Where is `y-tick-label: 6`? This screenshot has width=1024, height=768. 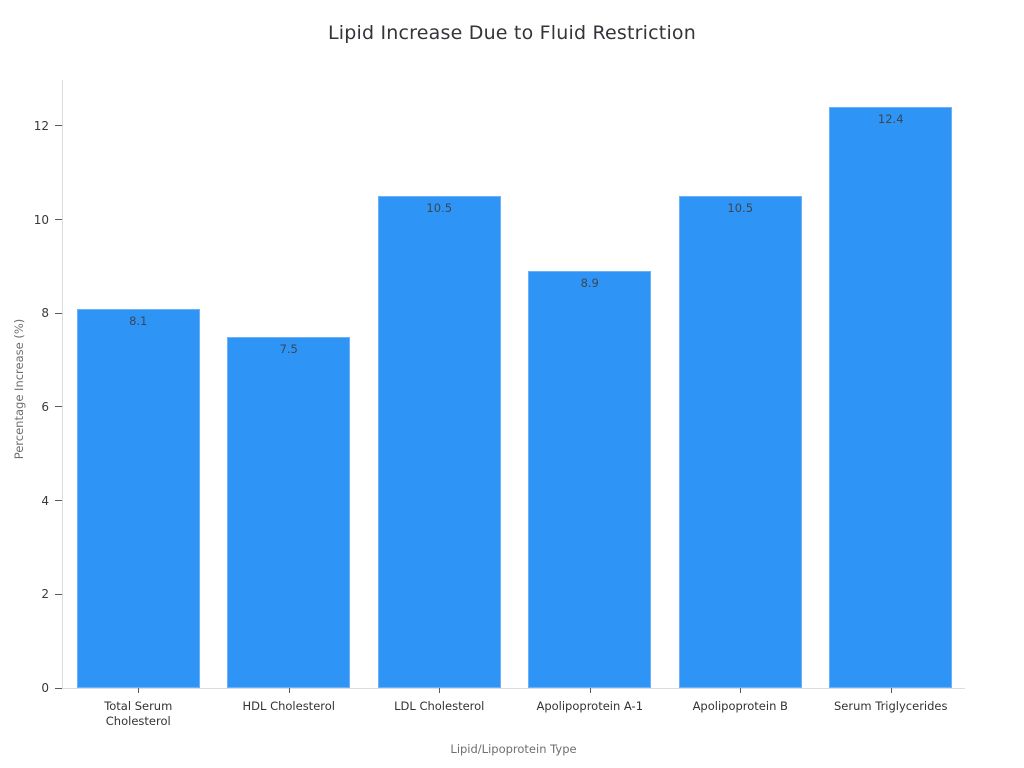
y-tick-label: 6 is located at coordinates (45, 406).